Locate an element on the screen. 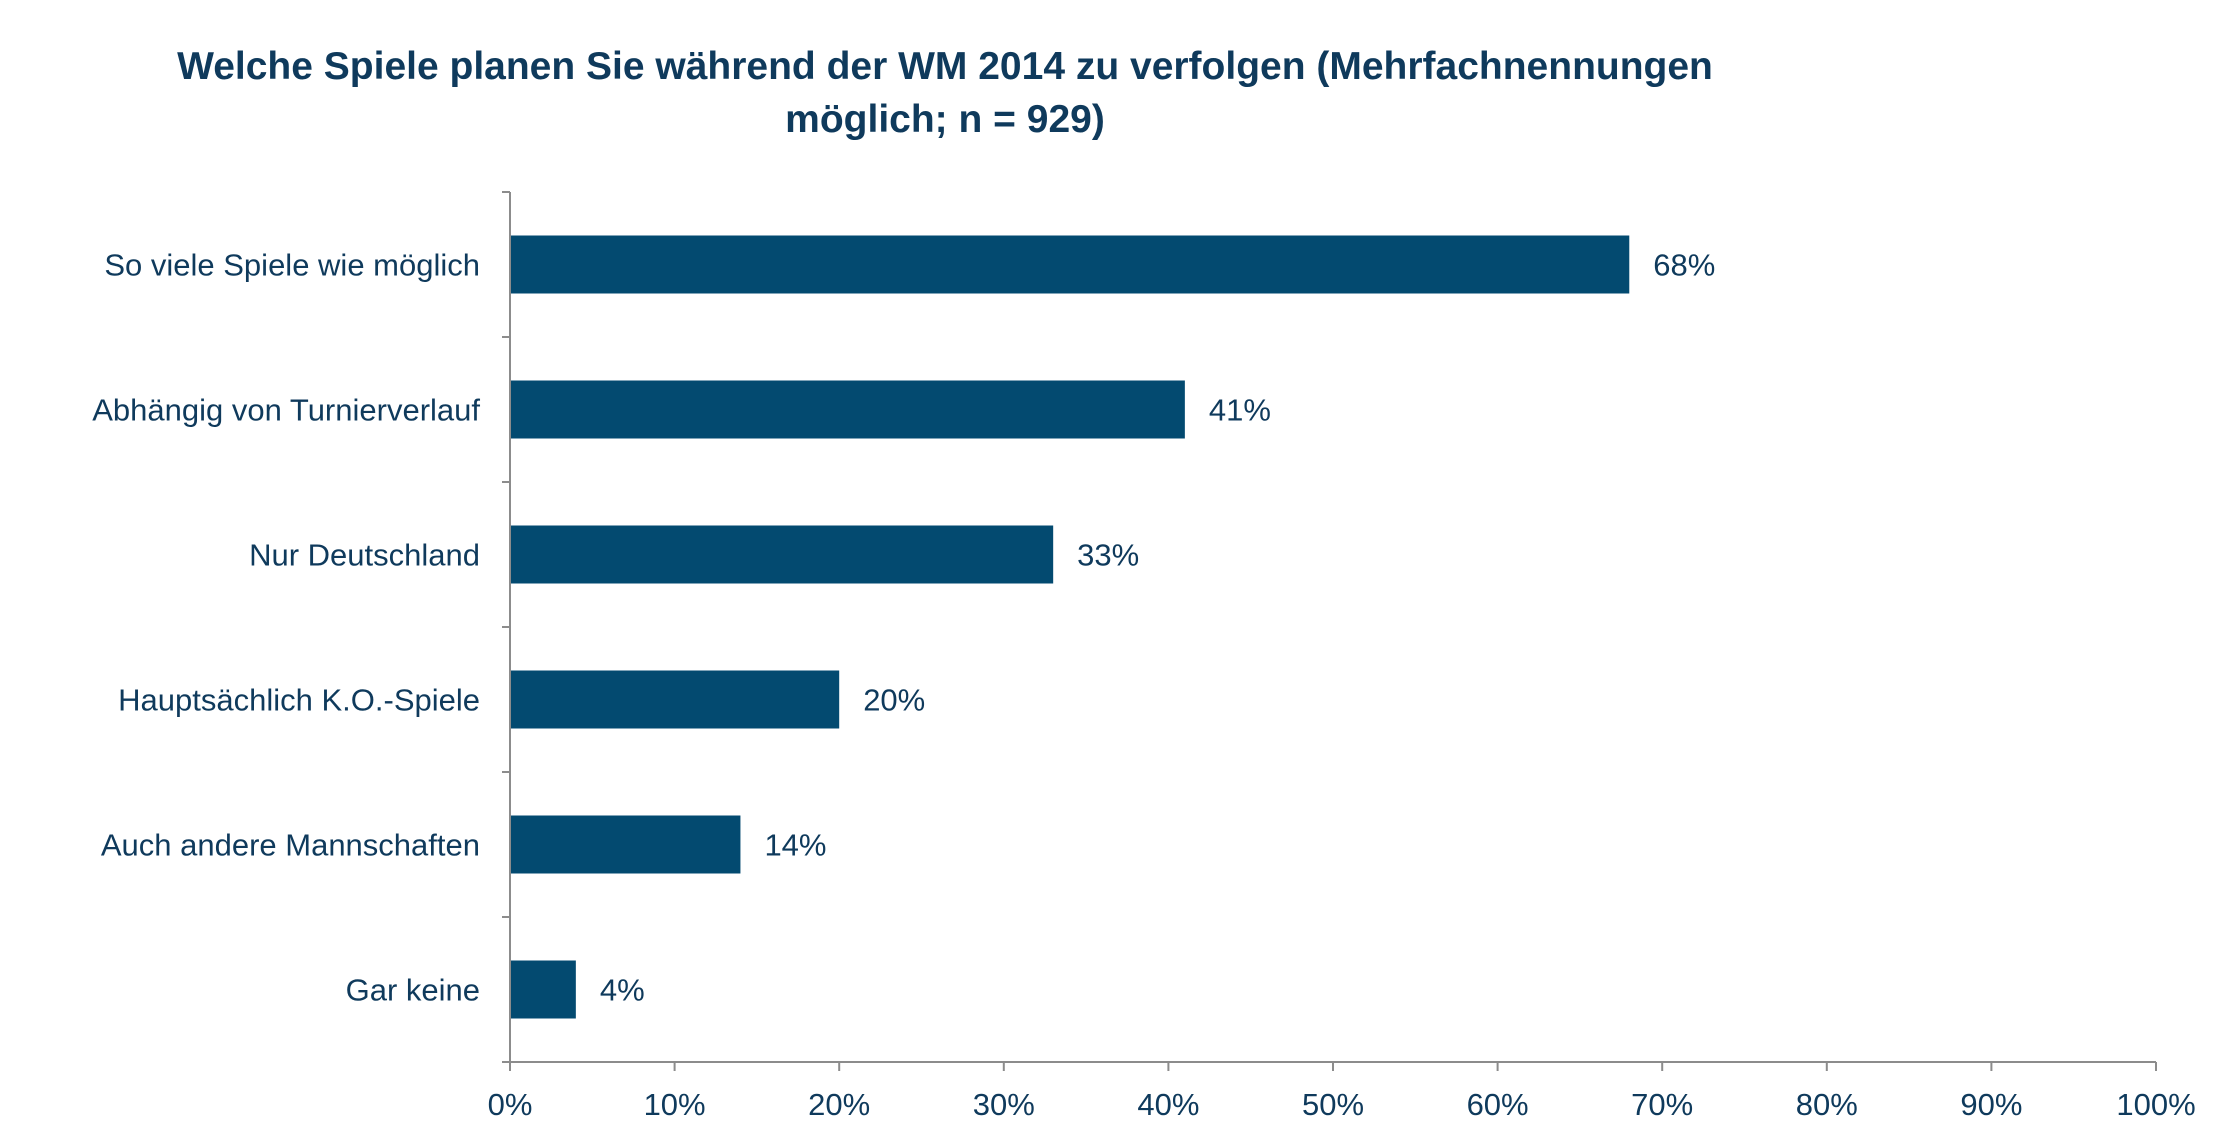 Image resolution: width=2220 pixels, height=1142 pixels. x-tick-labels: 0% 10% 20% 30% 40% 50% 60% 70% 80% 90% 100% is located at coordinates (1342, 1104).